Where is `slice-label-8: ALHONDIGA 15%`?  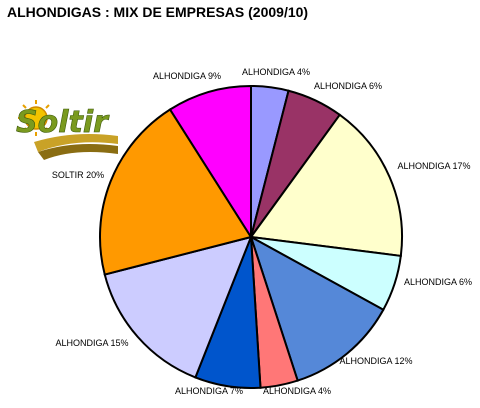 slice-label-8: ALHONDIGA 15% is located at coordinates (91, 343).